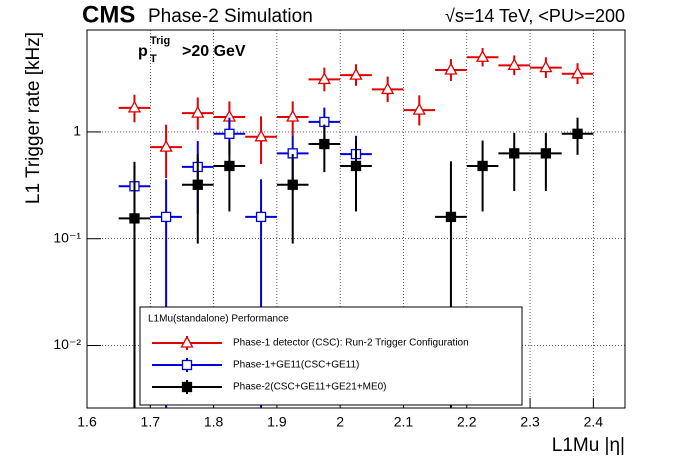 The width and height of the screenshot is (696, 472). What do you see at coordinates (594, 422) in the screenshot?
I see `x-tick-label: 2.4` at bounding box center [594, 422].